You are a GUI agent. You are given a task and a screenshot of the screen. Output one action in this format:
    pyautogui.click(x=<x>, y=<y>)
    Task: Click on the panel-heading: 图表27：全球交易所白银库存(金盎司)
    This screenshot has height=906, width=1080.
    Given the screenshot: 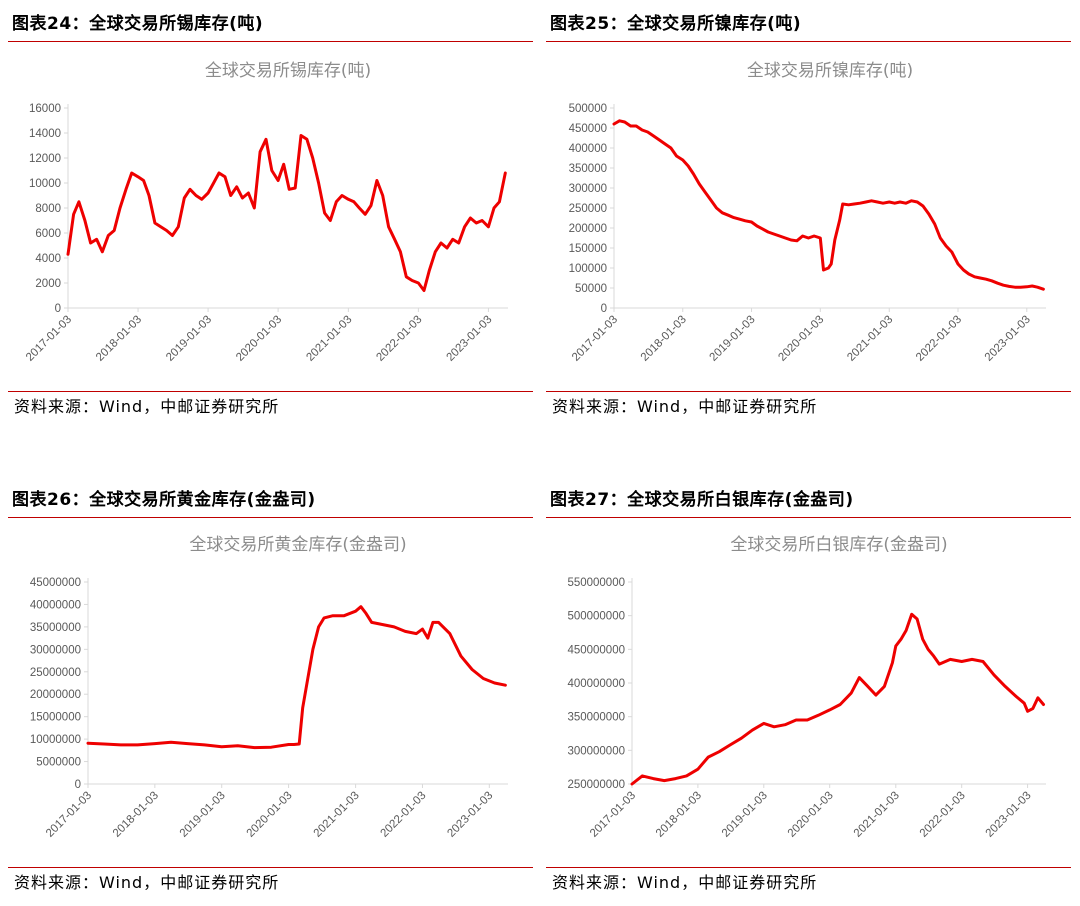 What is the action you would take?
    pyautogui.click(x=808, y=500)
    